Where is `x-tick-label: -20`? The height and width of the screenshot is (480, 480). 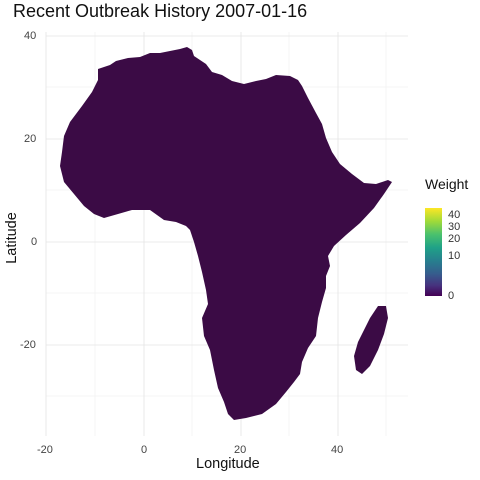 x-tick-label: -20 is located at coordinates (45, 450).